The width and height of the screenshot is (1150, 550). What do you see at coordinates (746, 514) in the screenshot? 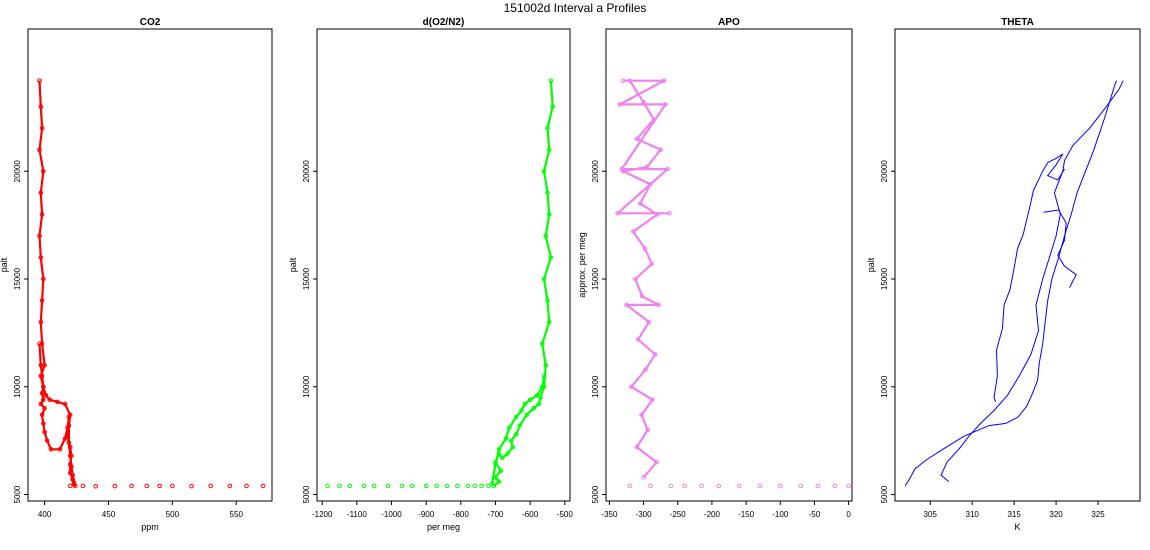
I see `x-tick-label: -150` at bounding box center [746, 514].